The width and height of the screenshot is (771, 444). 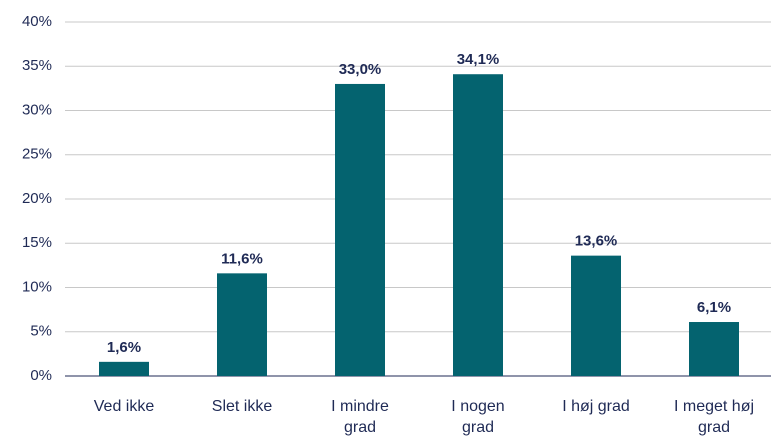 I want to click on x-tick-label: I nogen grad, so click(x=478, y=417).